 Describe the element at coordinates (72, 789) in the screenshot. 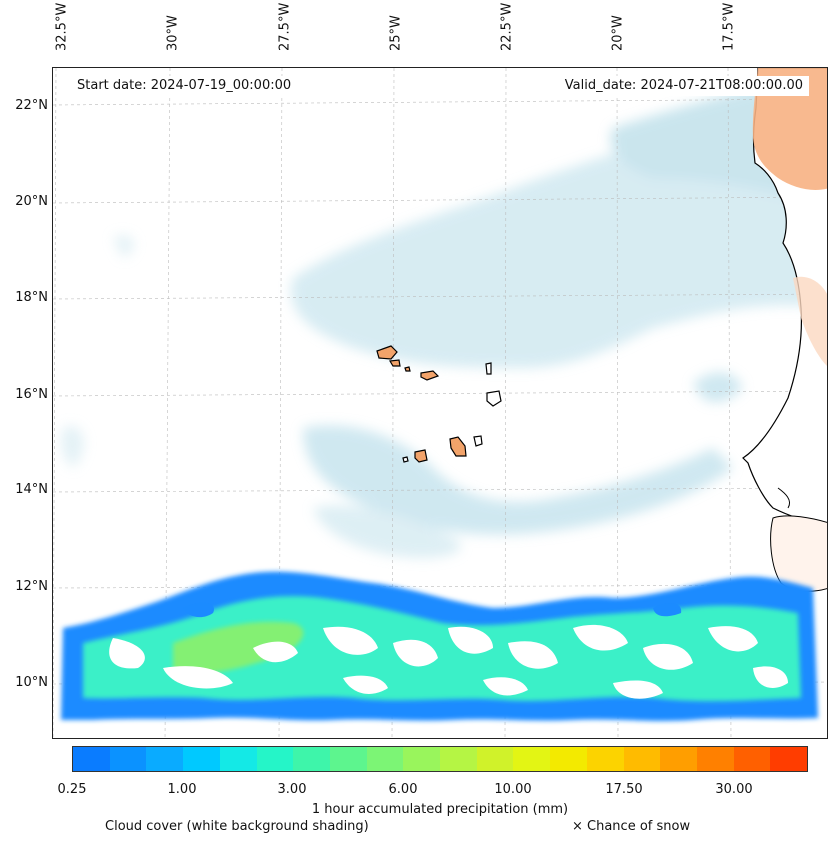

I see `colorbar-tick-0-25: 0.25` at that location.